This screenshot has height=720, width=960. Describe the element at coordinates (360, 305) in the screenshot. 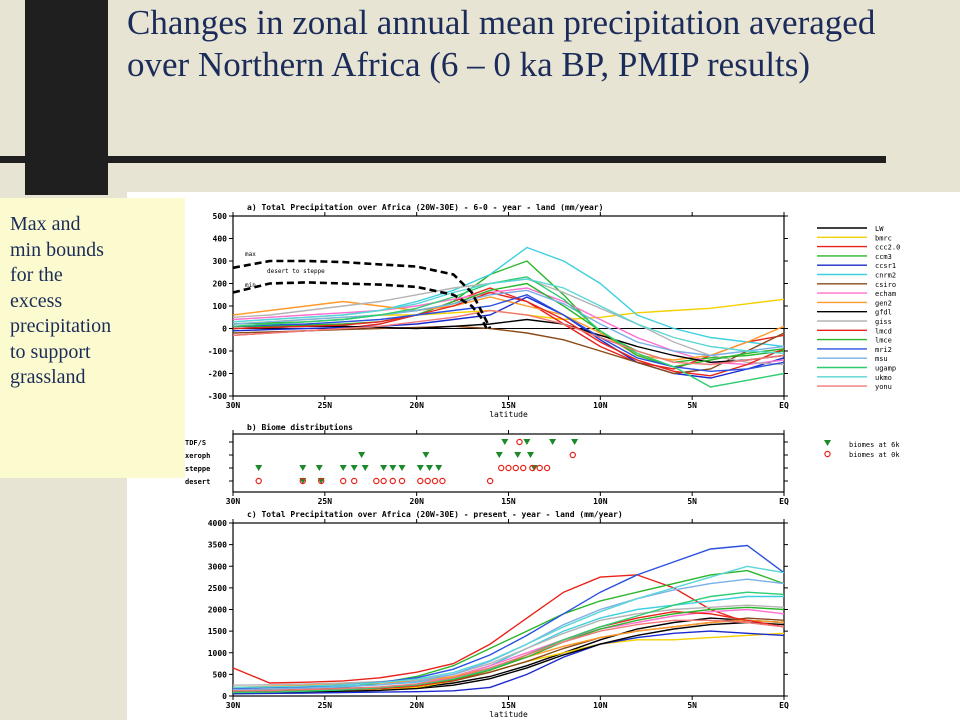

I see `min-bound-line` at that location.